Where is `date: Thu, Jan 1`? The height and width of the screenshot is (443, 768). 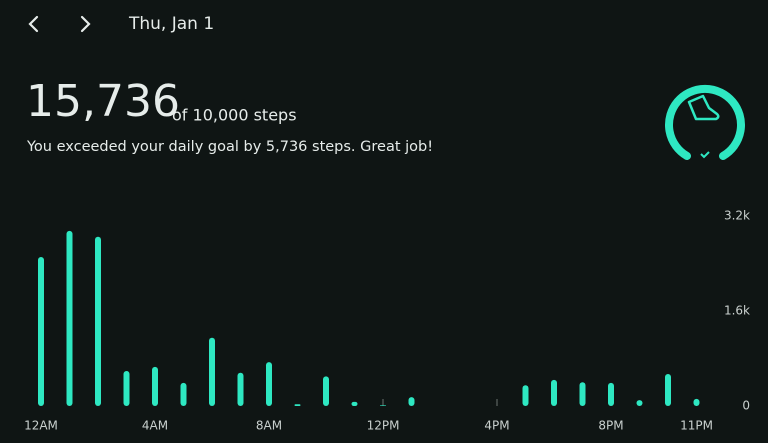
date: Thu, Jan 1 is located at coordinates (171, 24).